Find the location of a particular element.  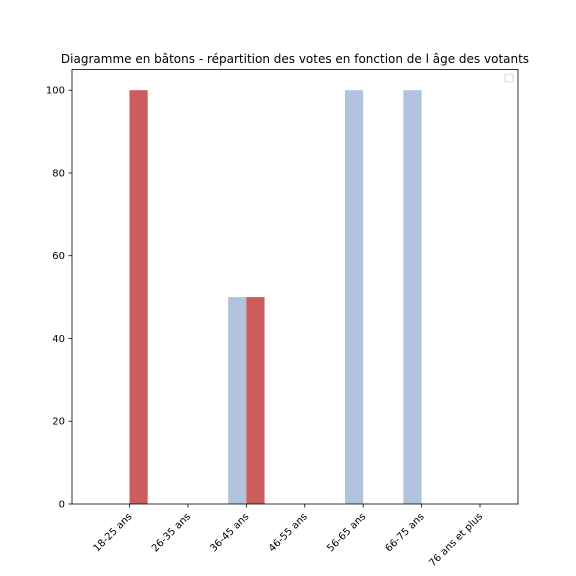

x-tick-label: 76 ans et plus is located at coordinates (456, 540).